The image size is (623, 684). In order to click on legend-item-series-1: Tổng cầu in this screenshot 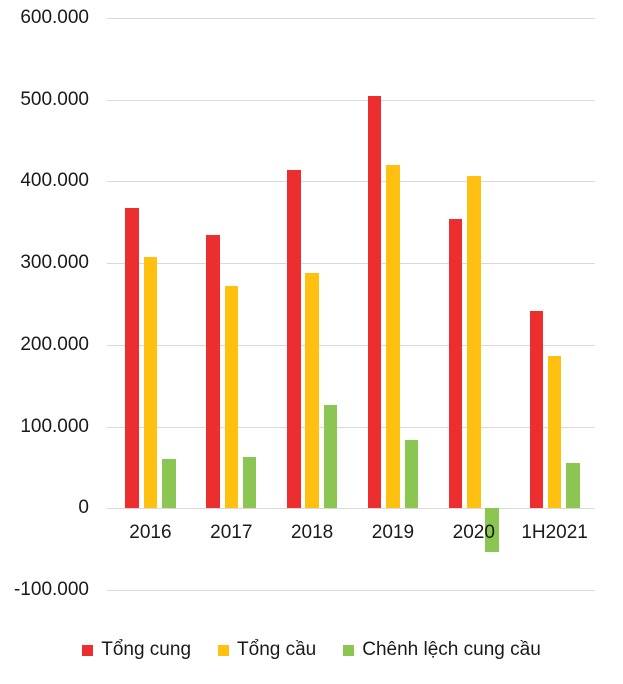, I will do `click(267, 650)`.